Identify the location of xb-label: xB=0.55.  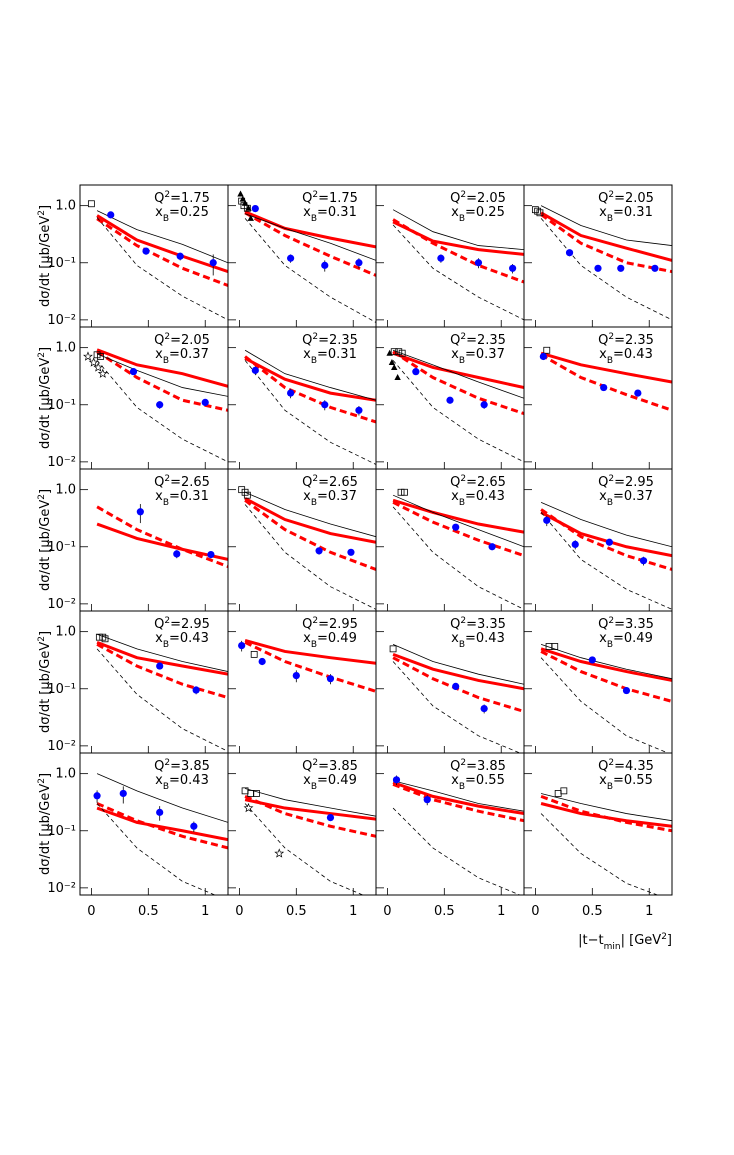
(478, 782).